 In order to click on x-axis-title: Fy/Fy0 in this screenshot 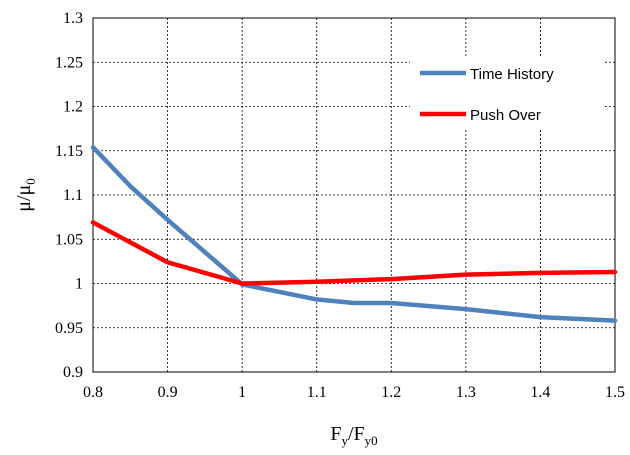, I will do `click(353, 435)`.